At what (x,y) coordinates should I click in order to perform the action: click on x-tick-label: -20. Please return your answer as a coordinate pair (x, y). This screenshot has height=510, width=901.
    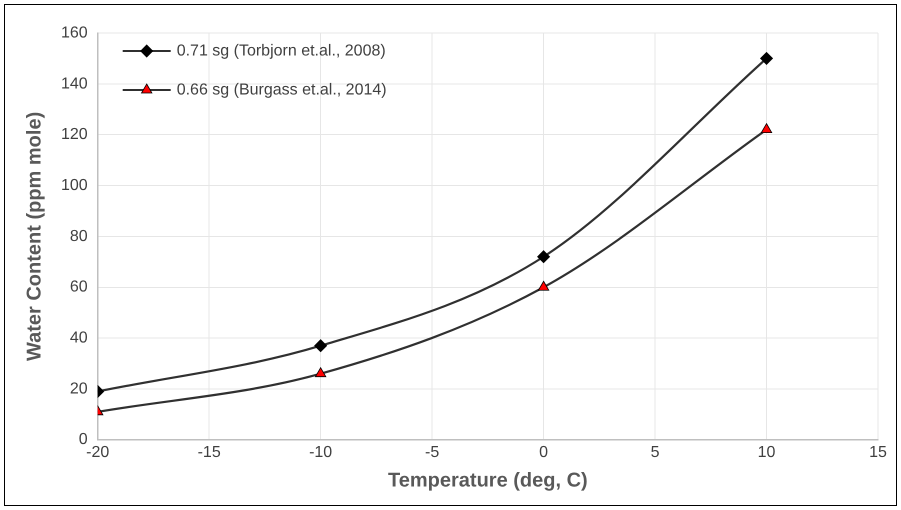
    Looking at the image, I should click on (98, 452).